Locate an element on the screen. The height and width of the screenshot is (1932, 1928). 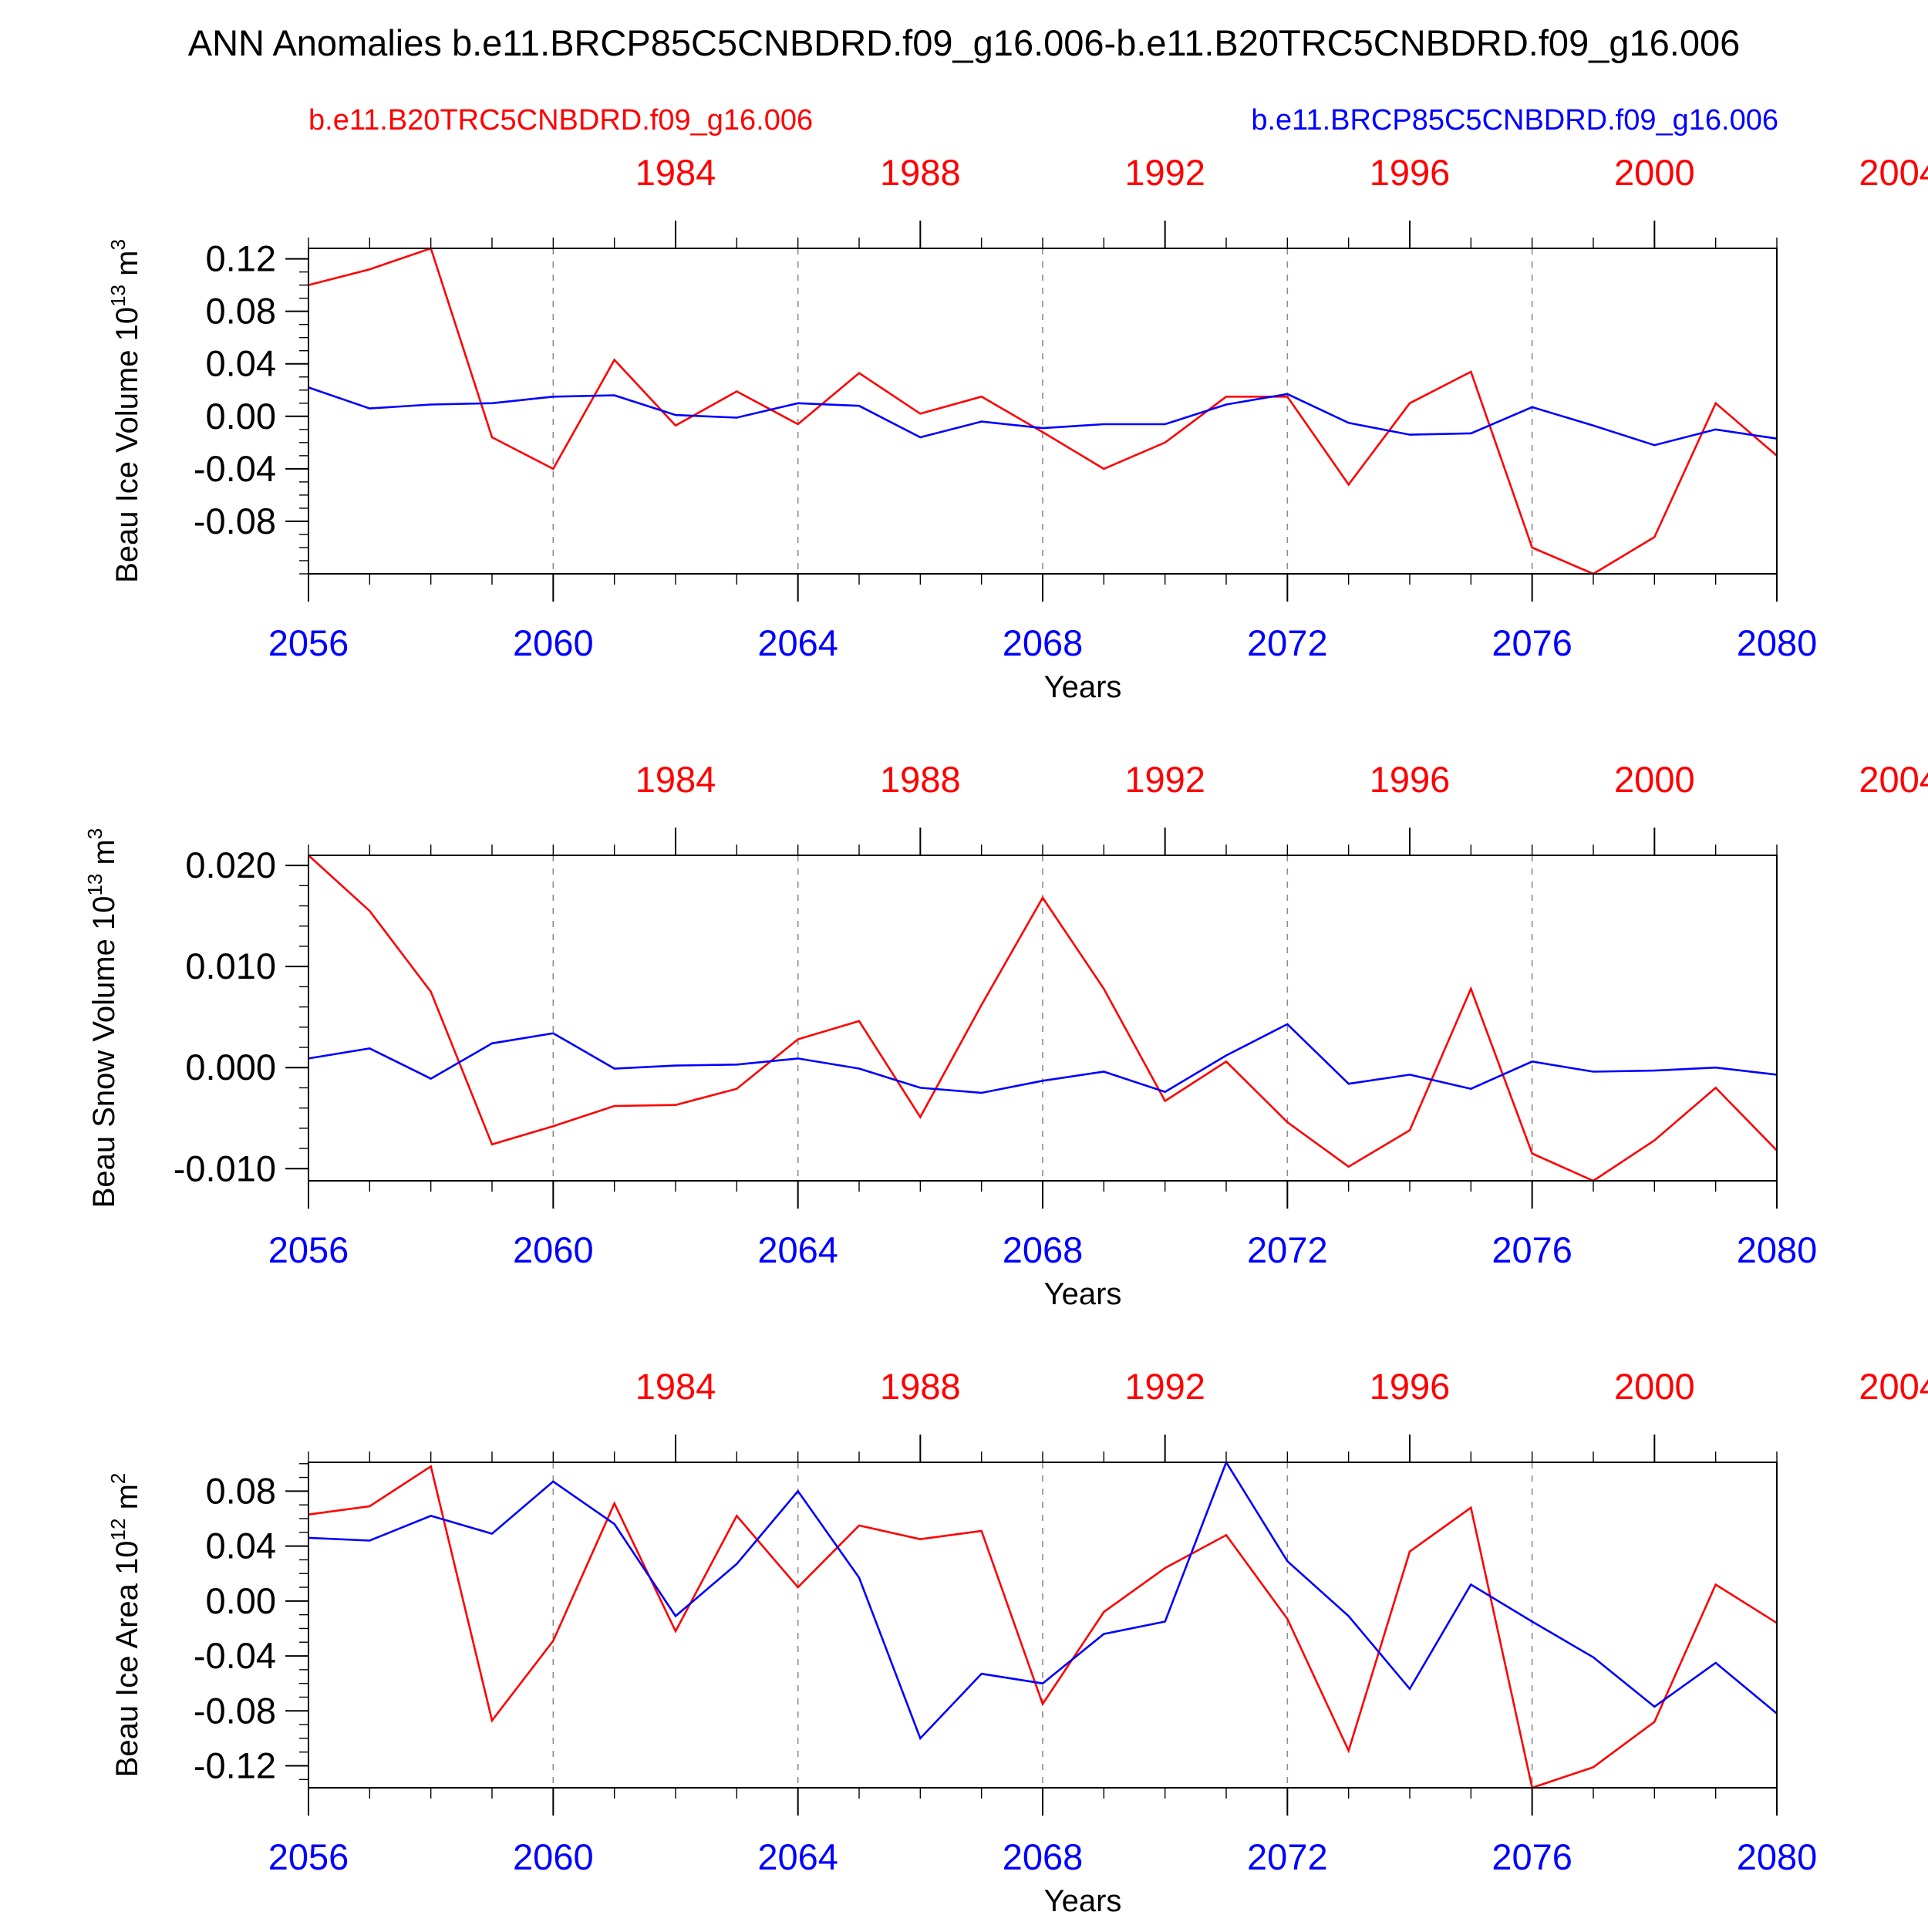
legend-experiment-run: b.e11.BRCP85C5CNBDRD.f09_g16.006 is located at coordinates (1514, 120).